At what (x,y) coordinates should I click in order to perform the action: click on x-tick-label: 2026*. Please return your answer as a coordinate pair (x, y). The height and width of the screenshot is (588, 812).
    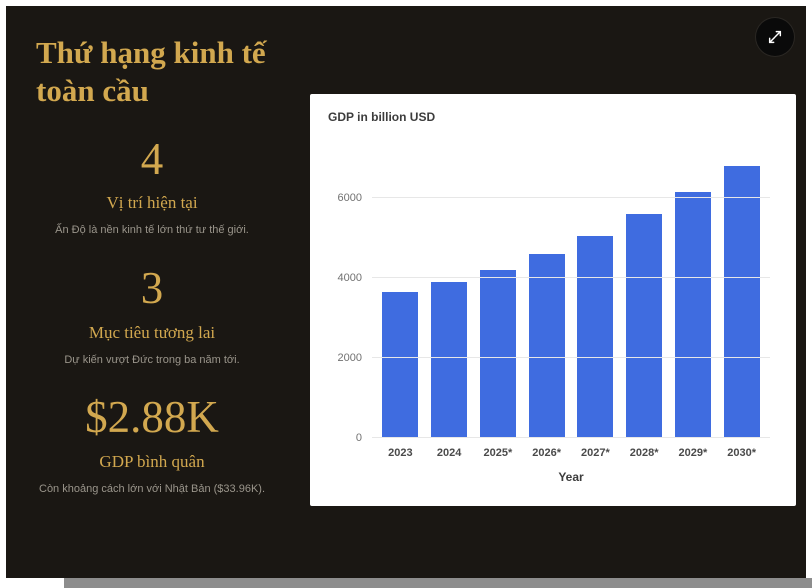
    Looking at the image, I should click on (546, 453).